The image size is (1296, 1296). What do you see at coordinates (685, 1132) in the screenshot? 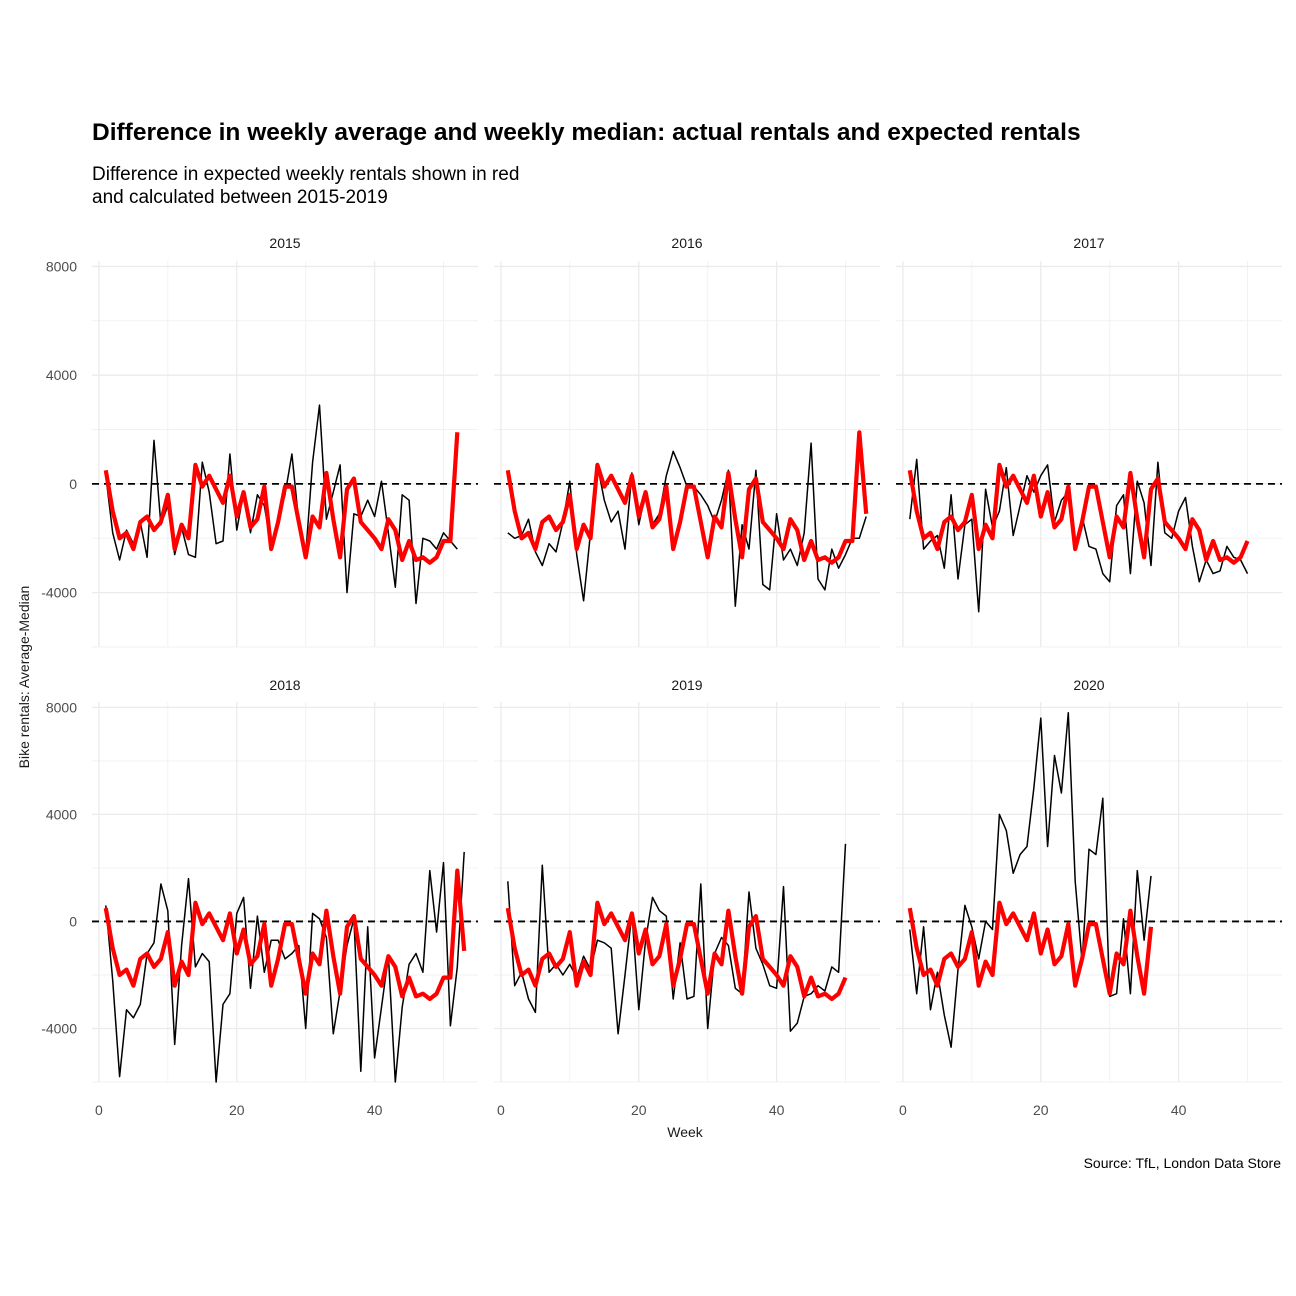
I see `x-axis-label: Week` at bounding box center [685, 1132].